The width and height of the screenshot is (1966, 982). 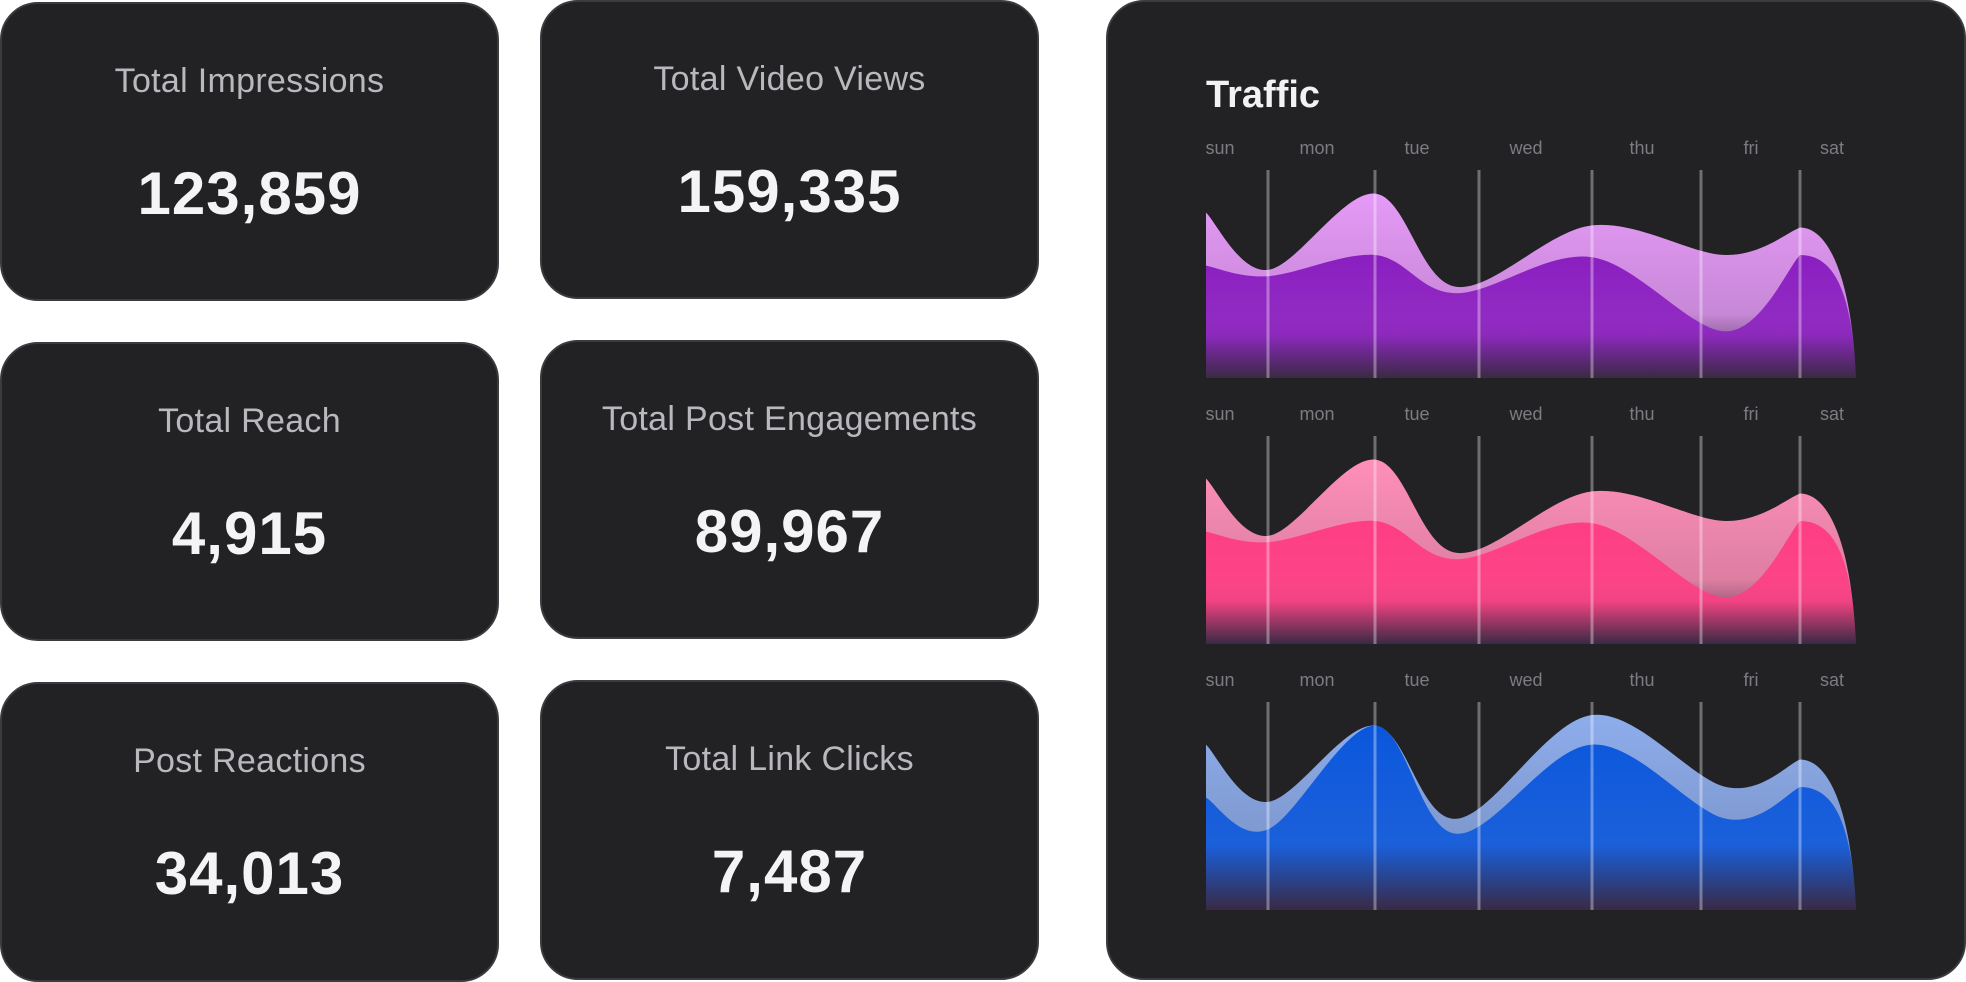 What do you see at coordinates (789, 149) in the screenshot?
I see `metric-card-total-video-views: Total Video Views 159,335` at bounding box center [789, 149].